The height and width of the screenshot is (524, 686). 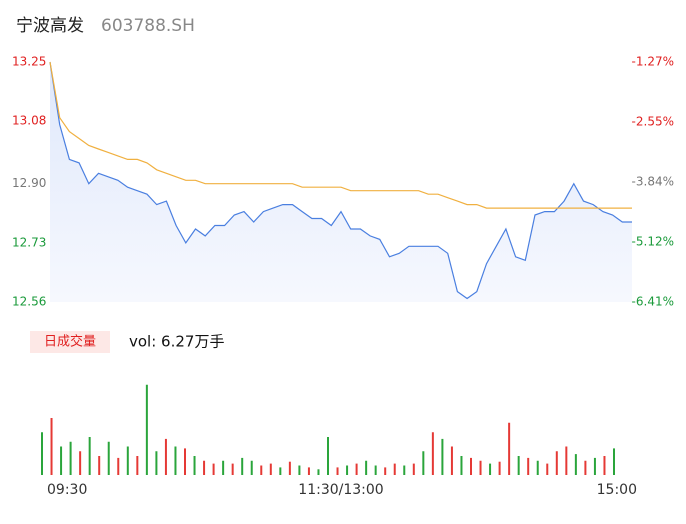 I want to click on y2-tick-label: -5.12%, so click(x=653, y=241).